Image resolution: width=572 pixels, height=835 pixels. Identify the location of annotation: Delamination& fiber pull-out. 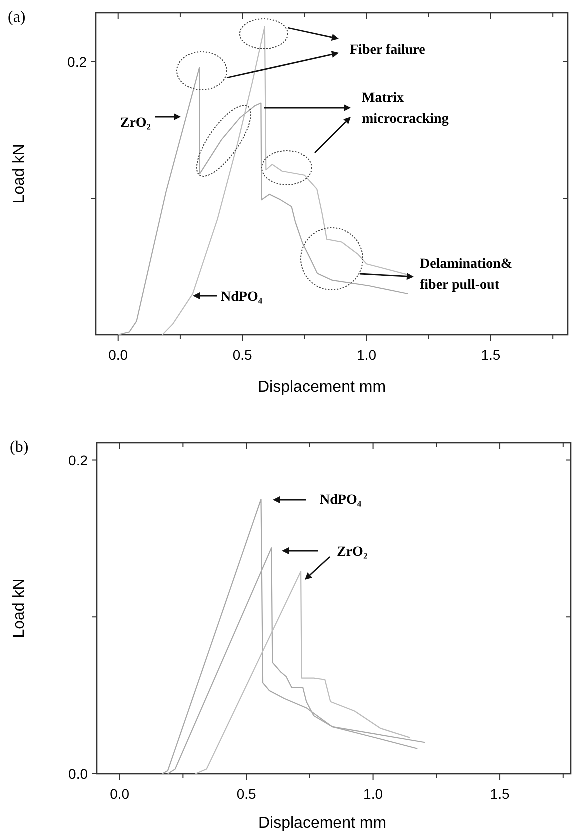
(466, 275).